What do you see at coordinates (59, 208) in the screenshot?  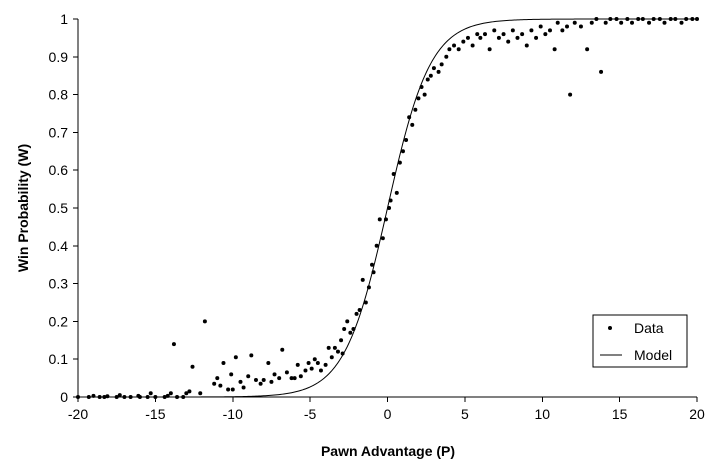 I see `y-tick-label: 0.5` at bounding box center [59, 208].